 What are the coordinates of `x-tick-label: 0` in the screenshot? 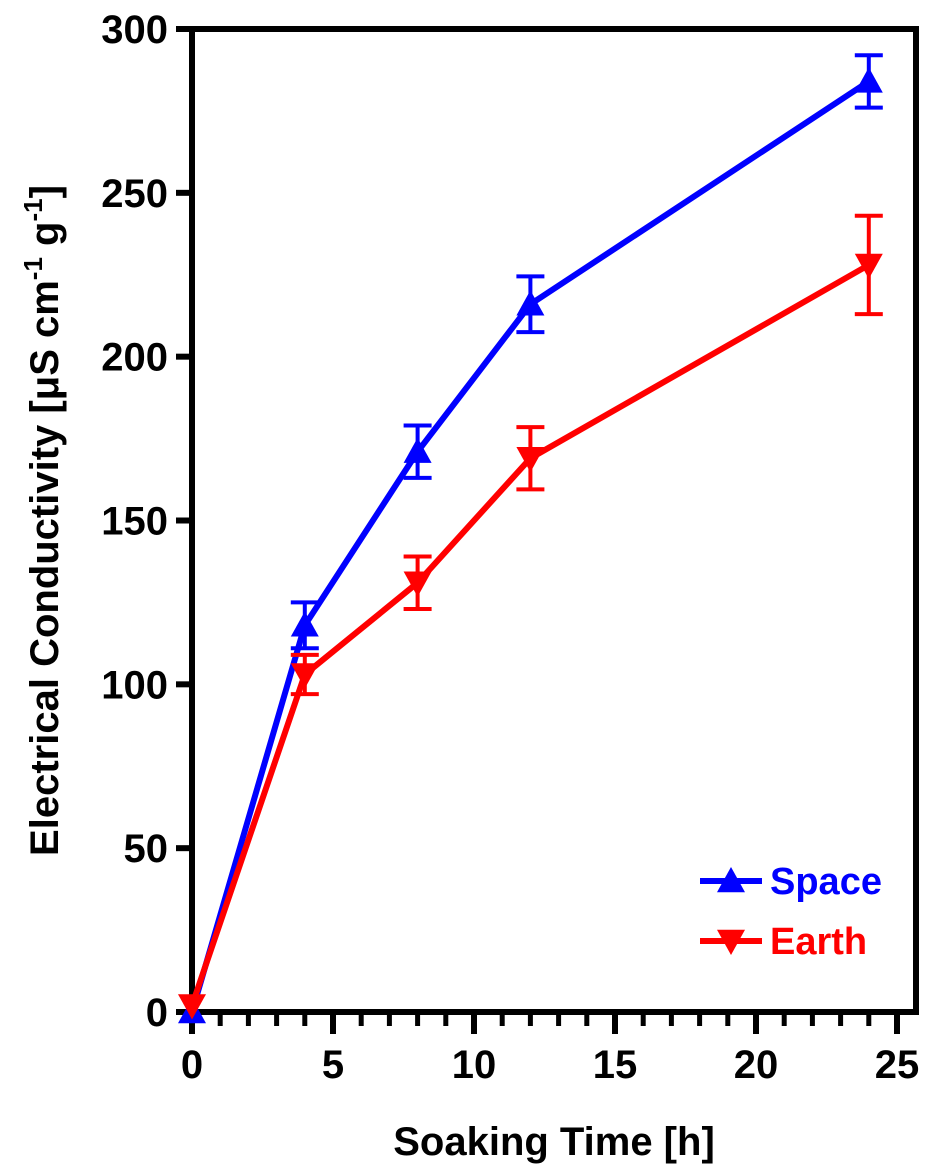 It's located at (192, 1065).